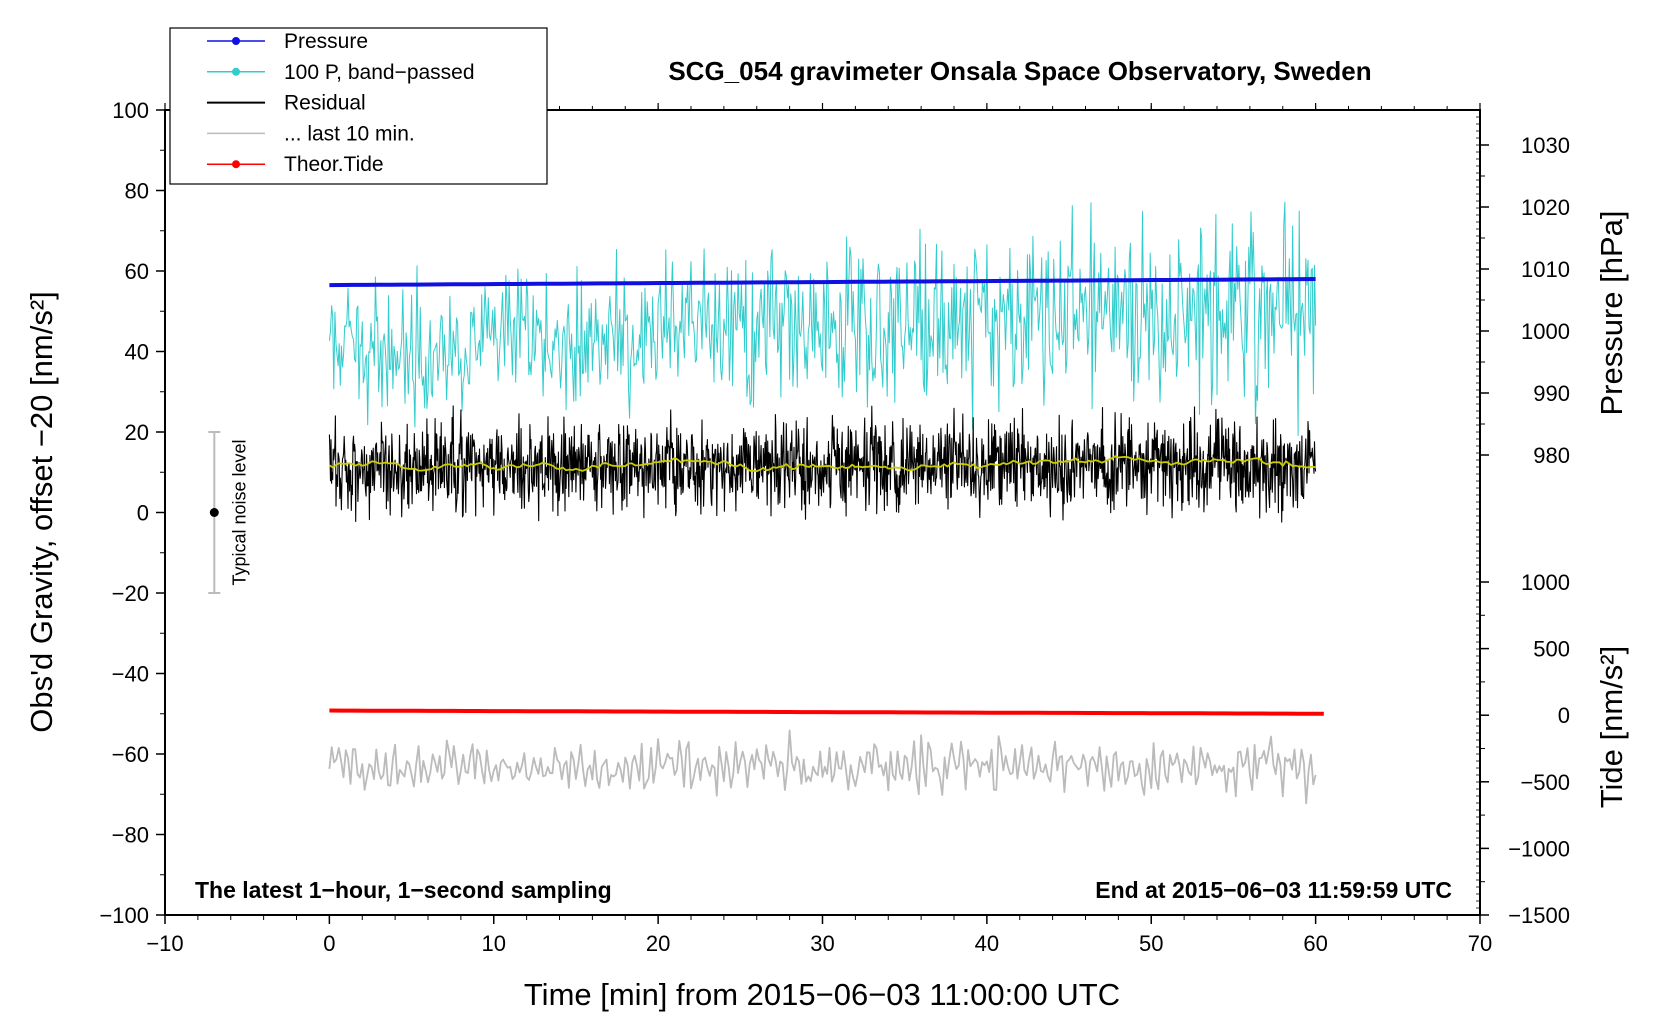 This screenshot has height=1020, width=1660. I want to click on legend-box, so click(358, 106).